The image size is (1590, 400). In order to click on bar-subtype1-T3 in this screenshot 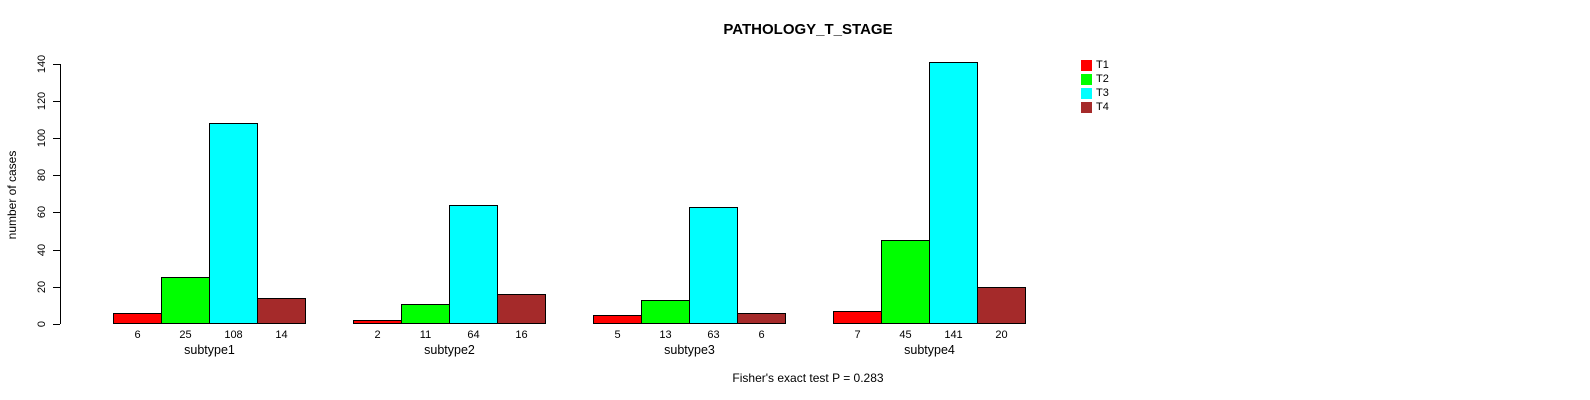, I will do `click(233, 223)`.